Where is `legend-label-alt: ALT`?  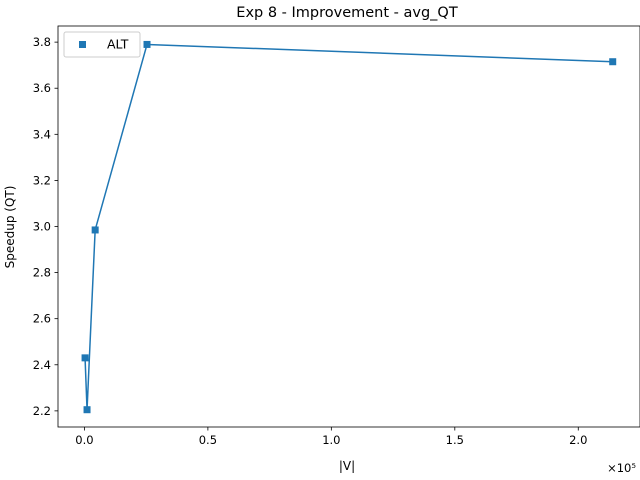
legend-label-alt: ALT is located at coordinates (118, 44).